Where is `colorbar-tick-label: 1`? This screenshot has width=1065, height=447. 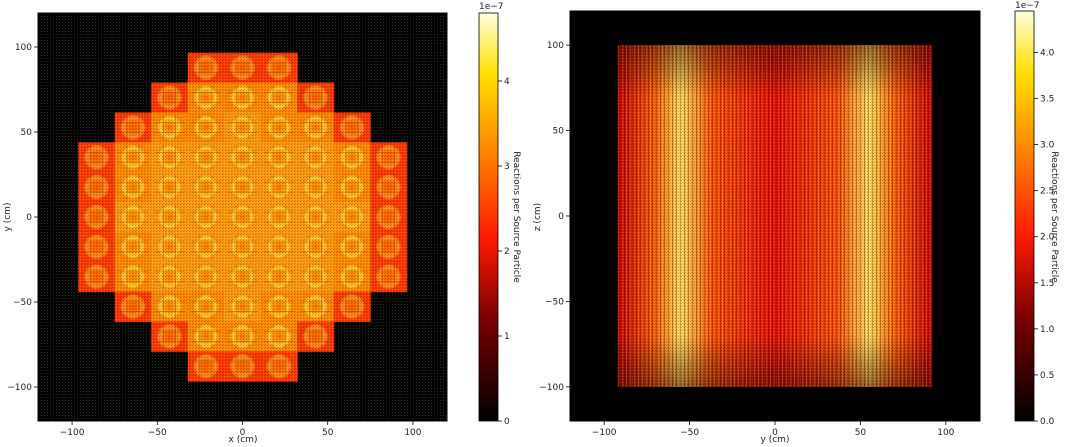 colorbar-tick-label: 1 is located at coordinates (507, 337).